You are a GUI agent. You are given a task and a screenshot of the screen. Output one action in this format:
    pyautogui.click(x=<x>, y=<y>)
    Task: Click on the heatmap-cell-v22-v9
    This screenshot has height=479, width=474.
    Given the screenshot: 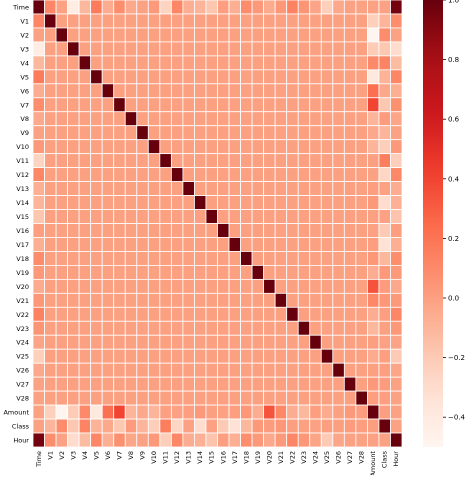 What is the action you would take?
    pyautogui.click(x=142, y=314)
    